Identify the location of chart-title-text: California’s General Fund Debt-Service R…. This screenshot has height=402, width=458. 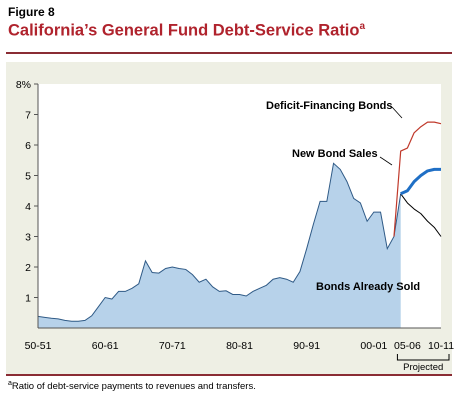
(184, 30).